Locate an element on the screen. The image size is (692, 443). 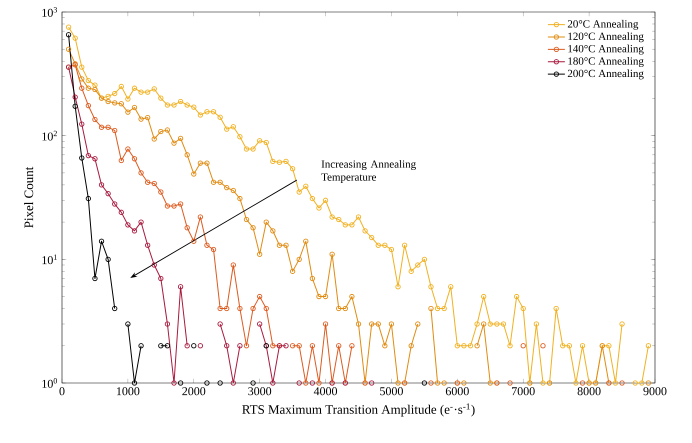
x-tick-label: 9000 is located at coordinates (654, 391).